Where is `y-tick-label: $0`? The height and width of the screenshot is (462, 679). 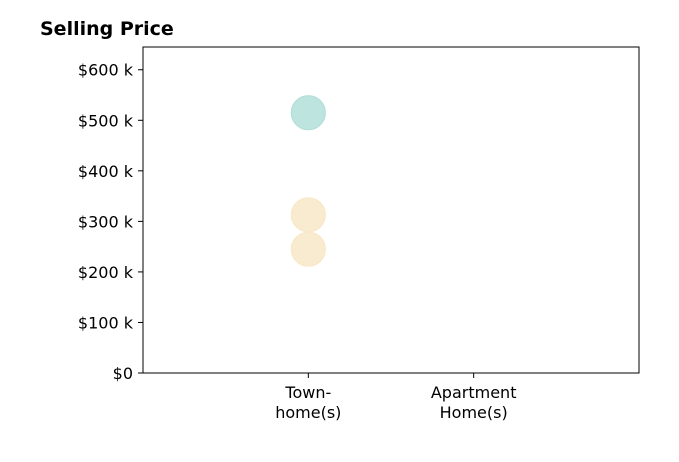
y-tick-label: $0 is located at coordinates (123, 373).